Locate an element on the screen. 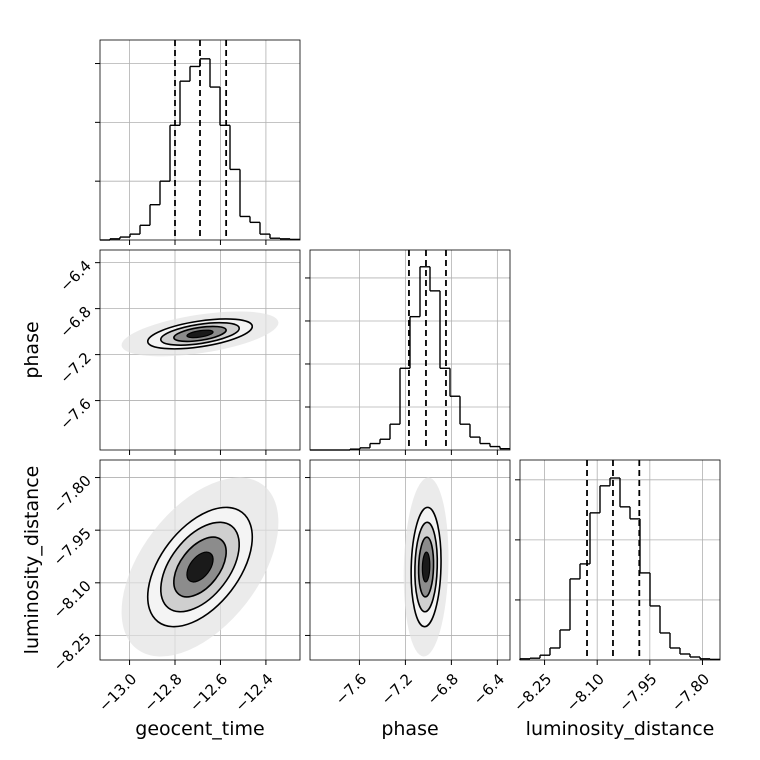  x-tick-label: −12.8 is located at coordinates (163, 692).